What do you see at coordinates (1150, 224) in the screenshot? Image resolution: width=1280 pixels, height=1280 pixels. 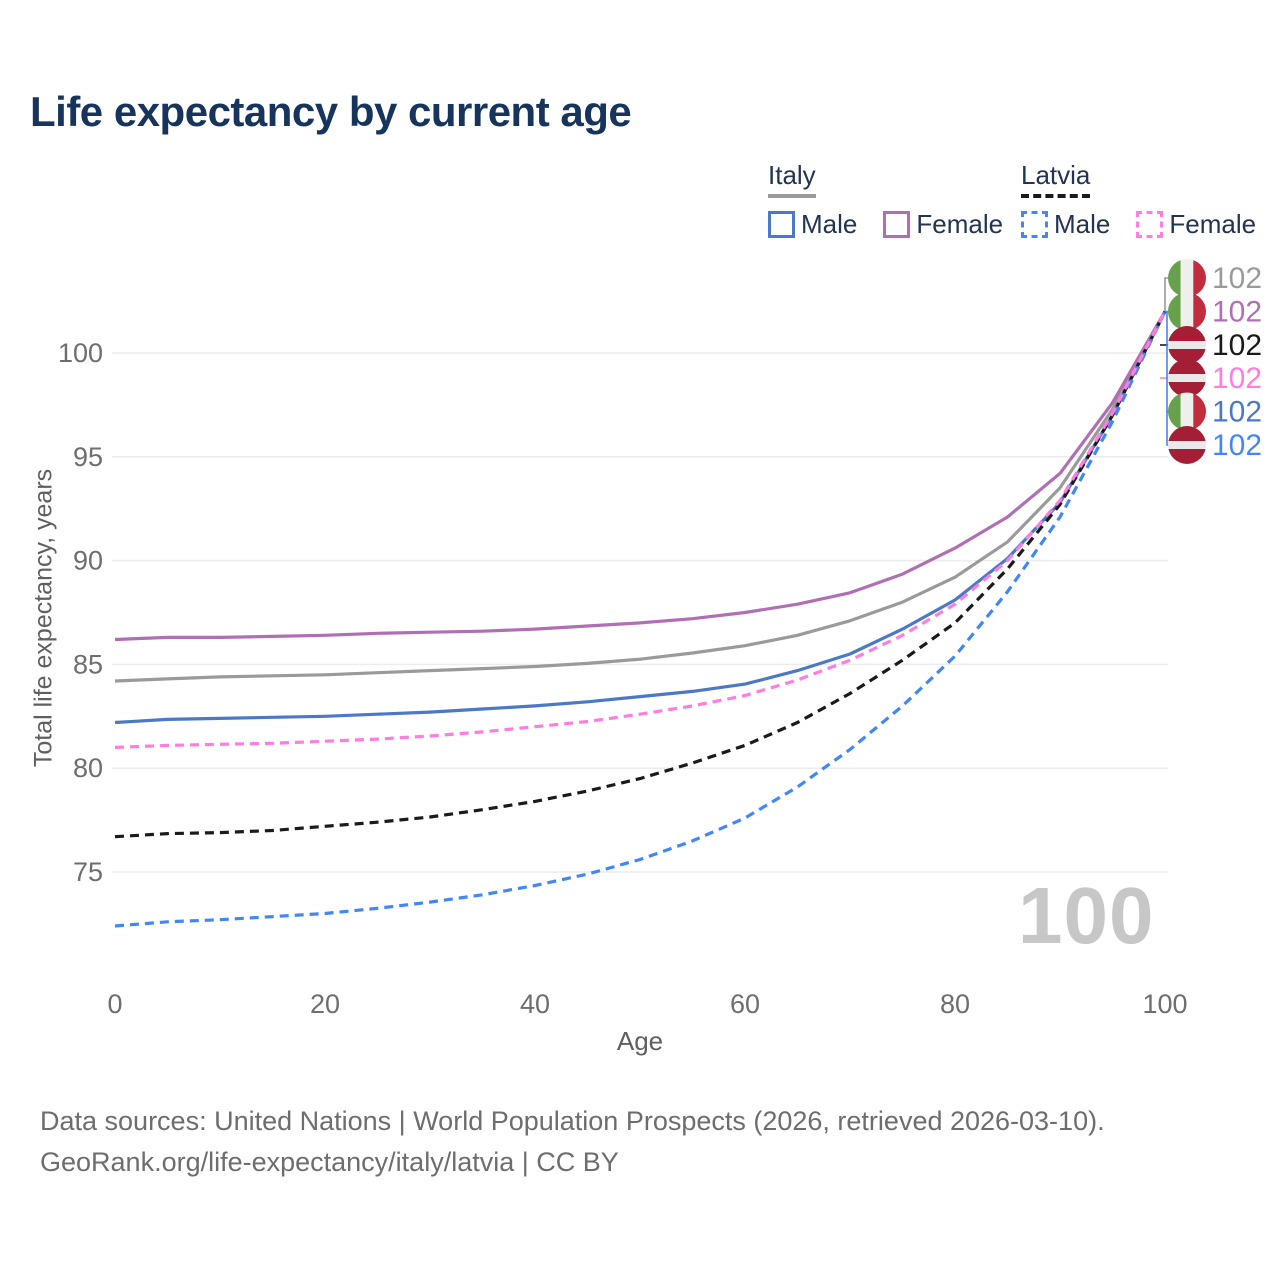 I see `latvia-female-swatch-icon` at bounding box center [1150, 224].